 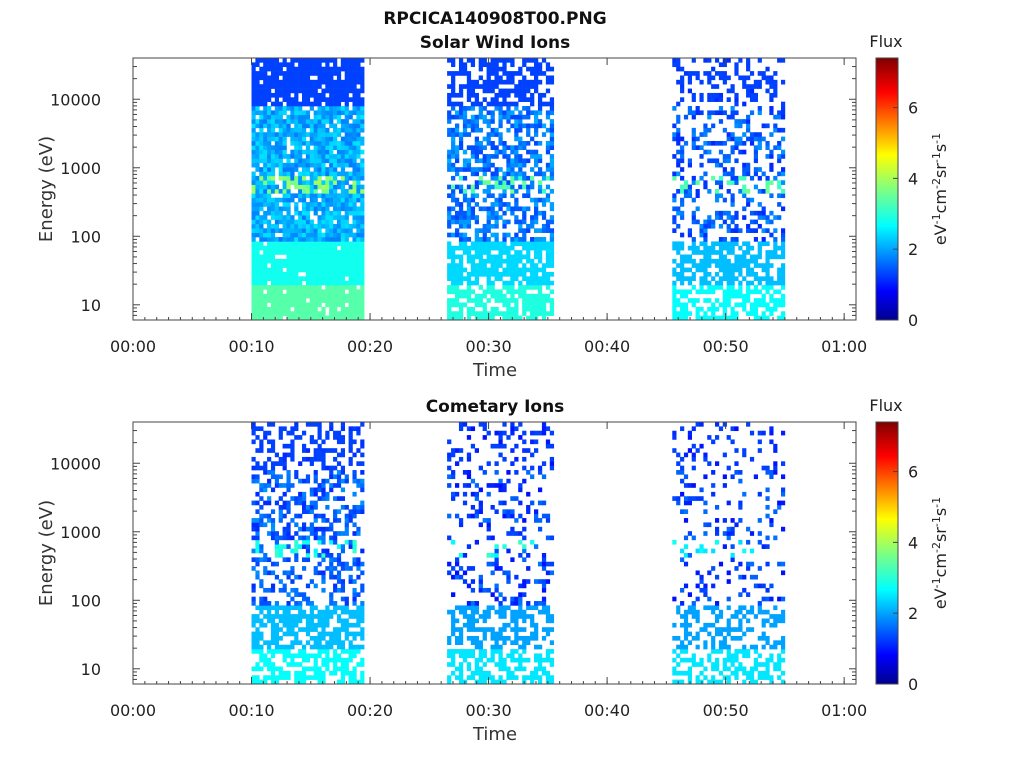 What do you see at coordinates (133, 346) in the screenshot?
I see `x-tick-label: 00:00` at bounding box center [133, 346].